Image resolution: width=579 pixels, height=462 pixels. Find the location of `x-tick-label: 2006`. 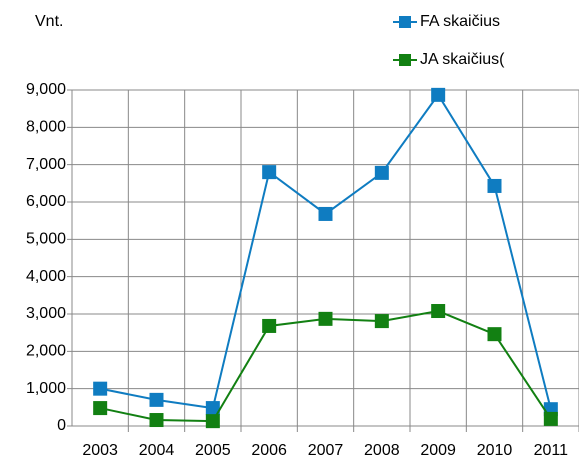

x-tick-label: 2006 is located at coordinates (269, 450).